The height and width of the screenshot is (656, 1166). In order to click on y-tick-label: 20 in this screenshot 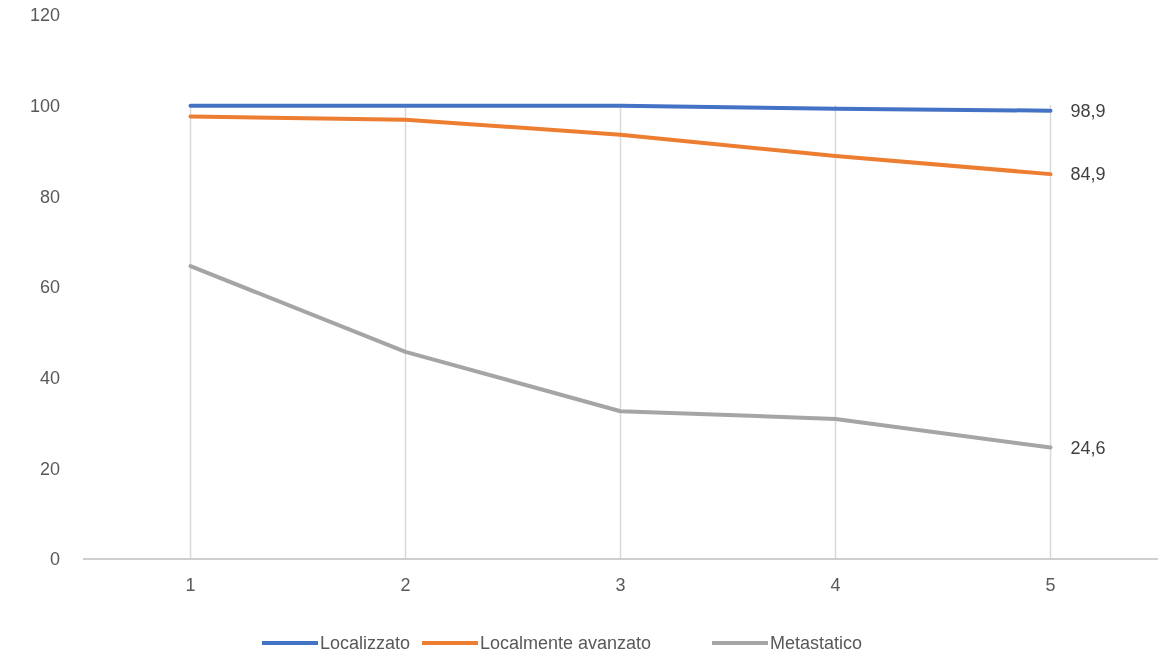, I will do `click(49, 468)`.